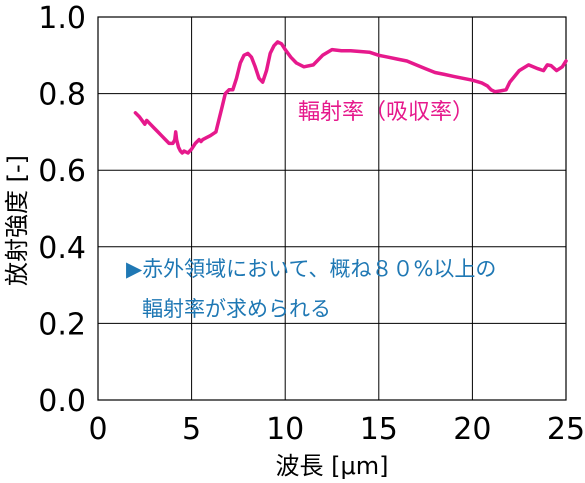  I want to click on y-tick-label: 1.0, so click(62, 18).